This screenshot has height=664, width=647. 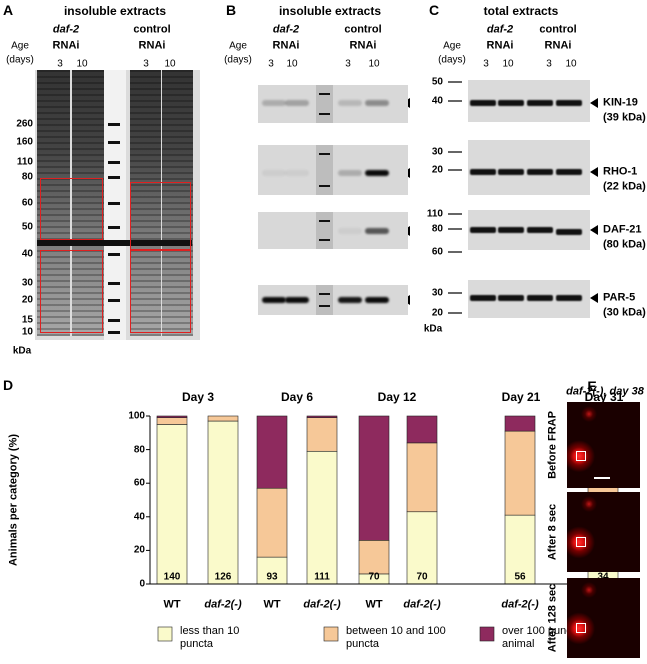 What do you see at coordinates (66, 29) in the screenshot?
I see `group-name: daf-2` at bounding box center [66, 29].